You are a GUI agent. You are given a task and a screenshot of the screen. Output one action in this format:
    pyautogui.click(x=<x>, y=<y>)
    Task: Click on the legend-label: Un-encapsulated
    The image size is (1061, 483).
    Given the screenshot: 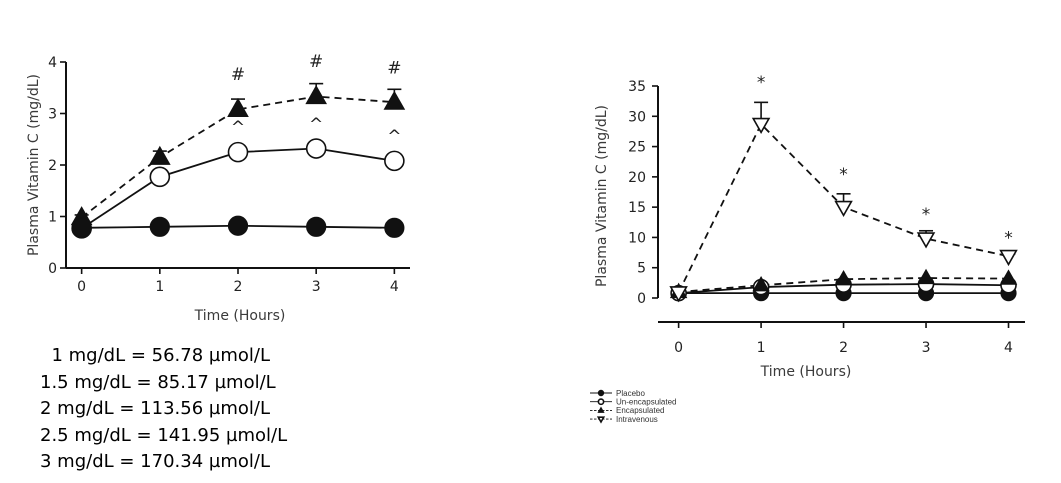 What is the action you would take?
    pyautogui.click(x=646, y=402)
    